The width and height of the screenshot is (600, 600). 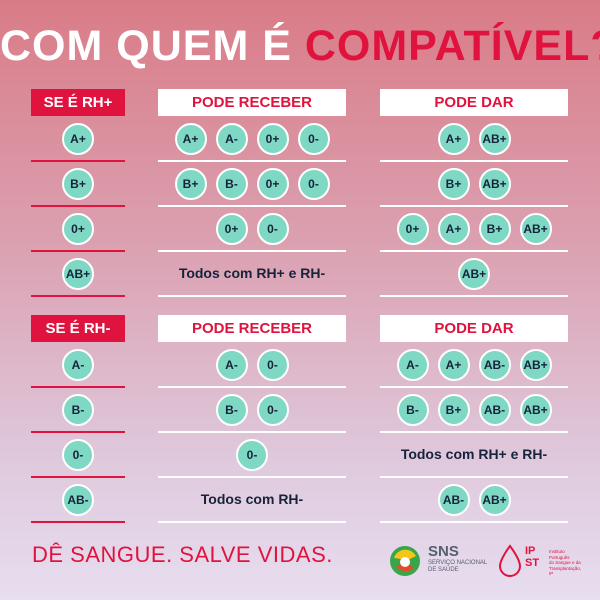 I want to click on sns-logo: SNS SERVIÇO NACIONAL DE SAÚDE, so click(x=440, y=561).